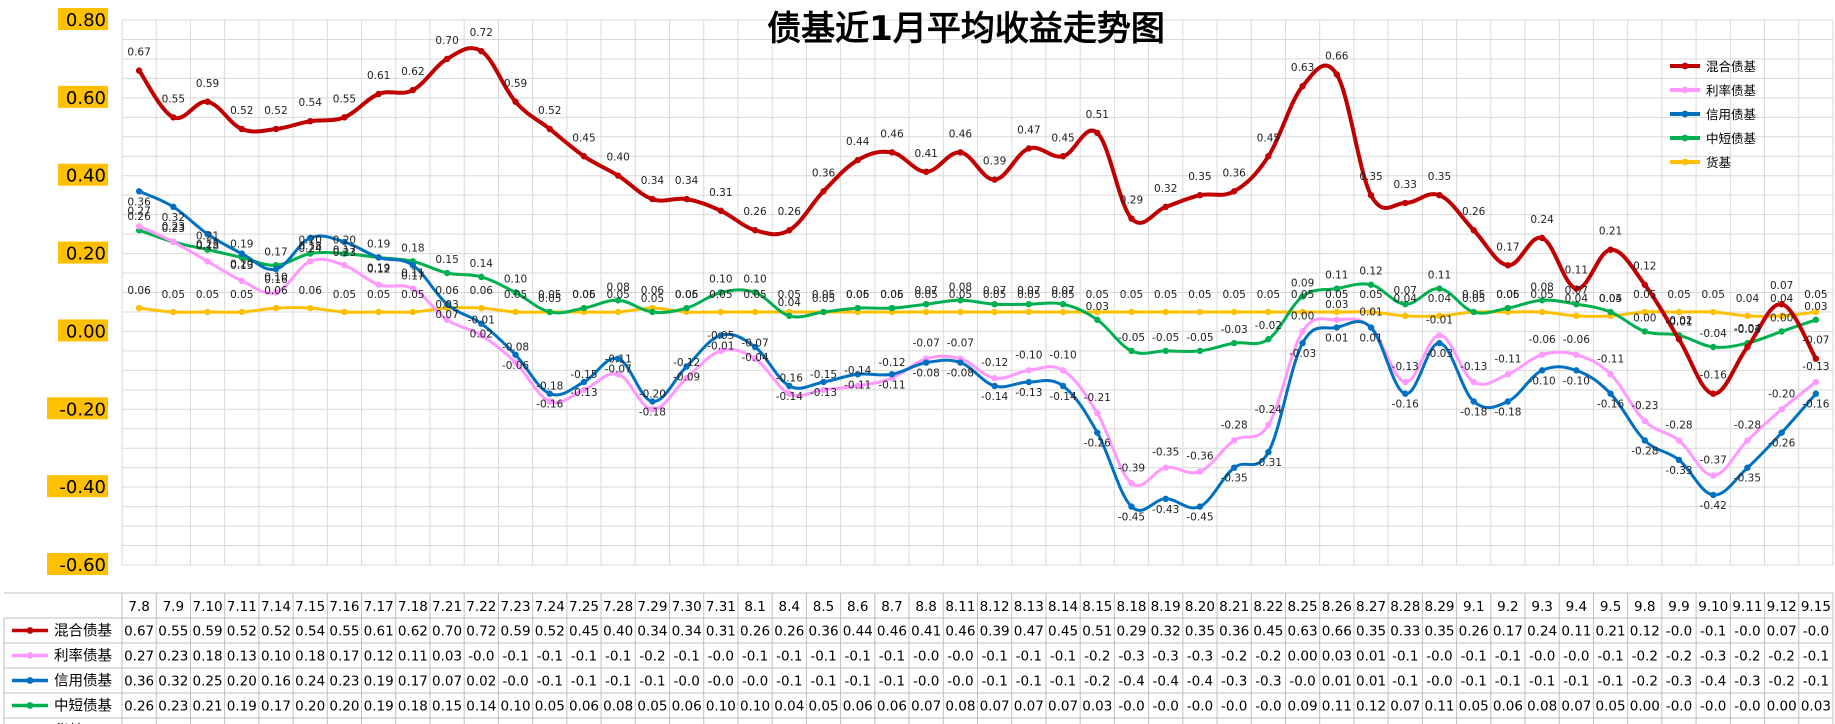 The height and width of the screenshot is (724, 1835). Describe the element at coordinates (1541, 607) in the screenshot. I see `x-tick-label: 9.3` at that location.